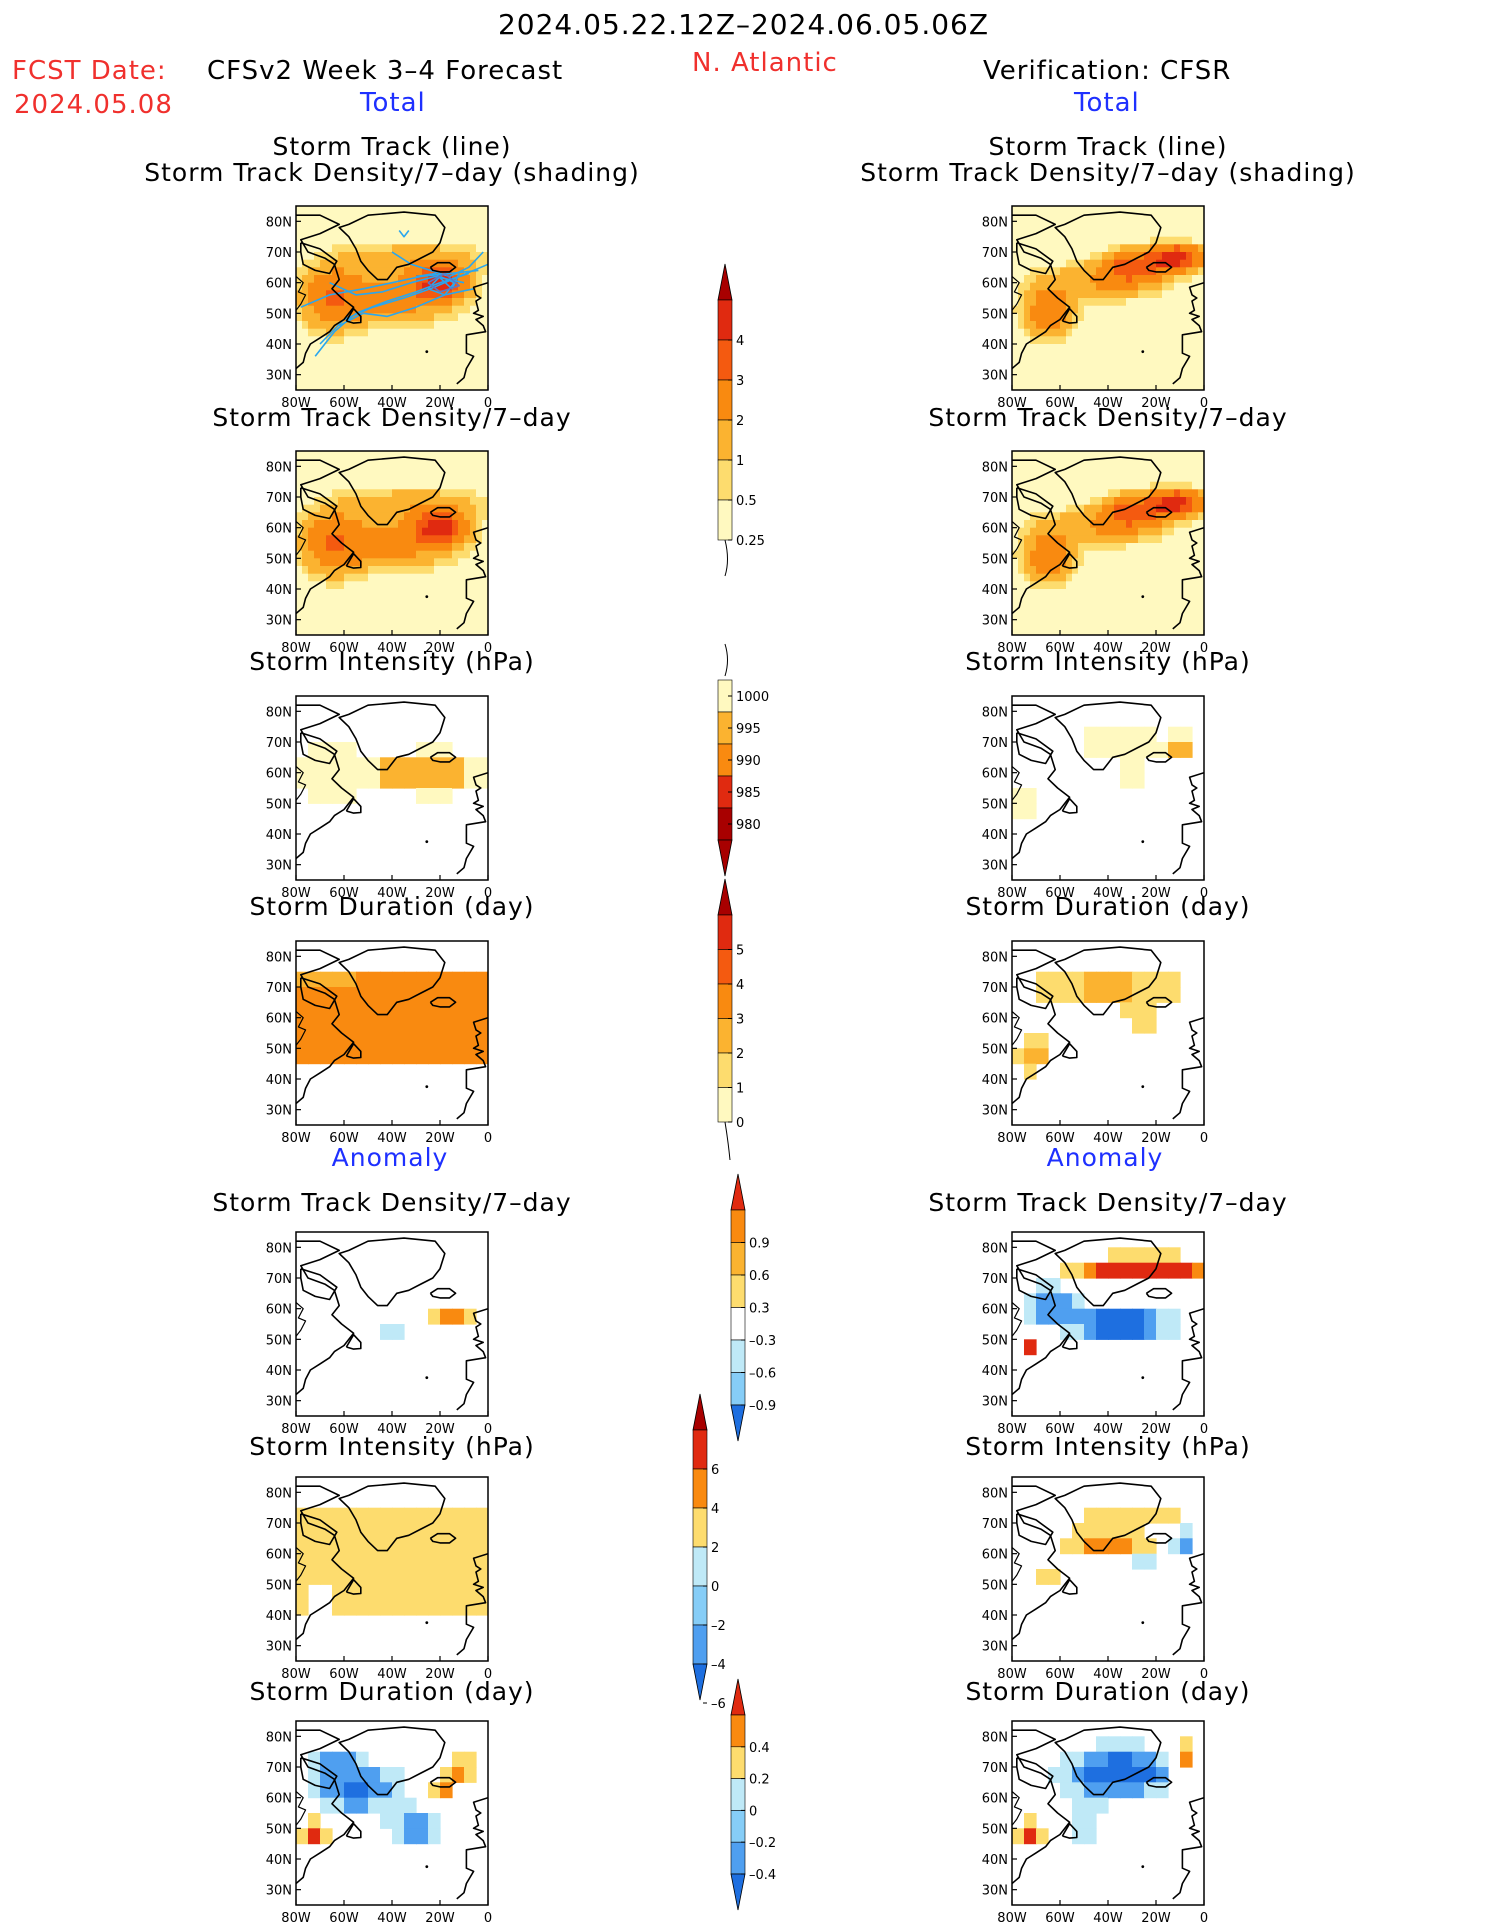  Describe the element at coordinates (740, 341) in the screenshot. I see `colorbar-label: 4` at that location.